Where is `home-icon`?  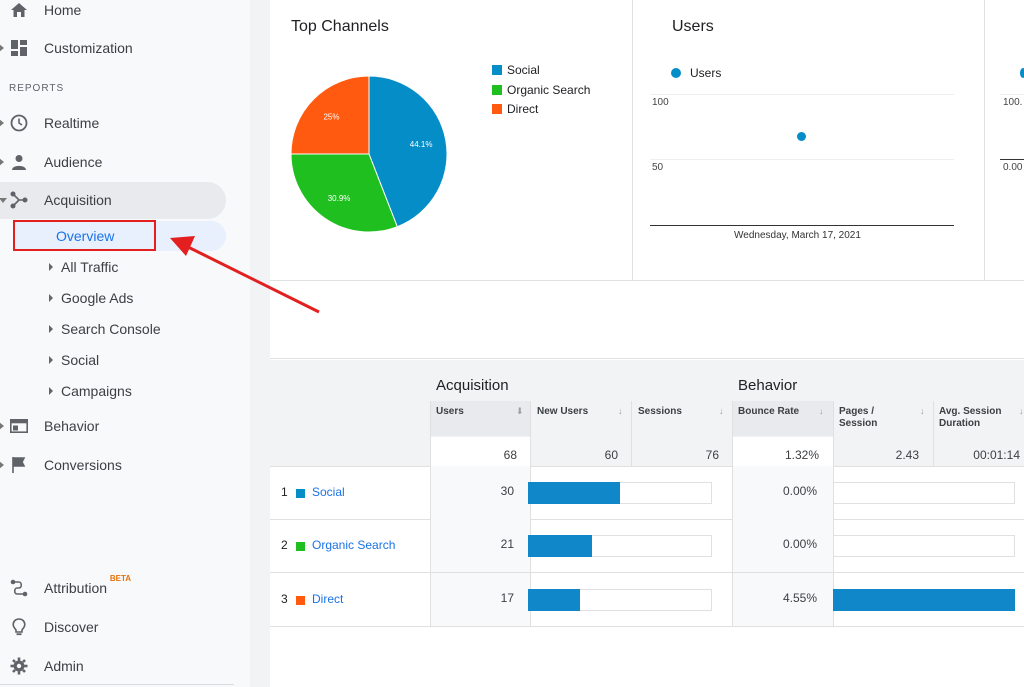 home-icon is located at coordinates (19, 10).